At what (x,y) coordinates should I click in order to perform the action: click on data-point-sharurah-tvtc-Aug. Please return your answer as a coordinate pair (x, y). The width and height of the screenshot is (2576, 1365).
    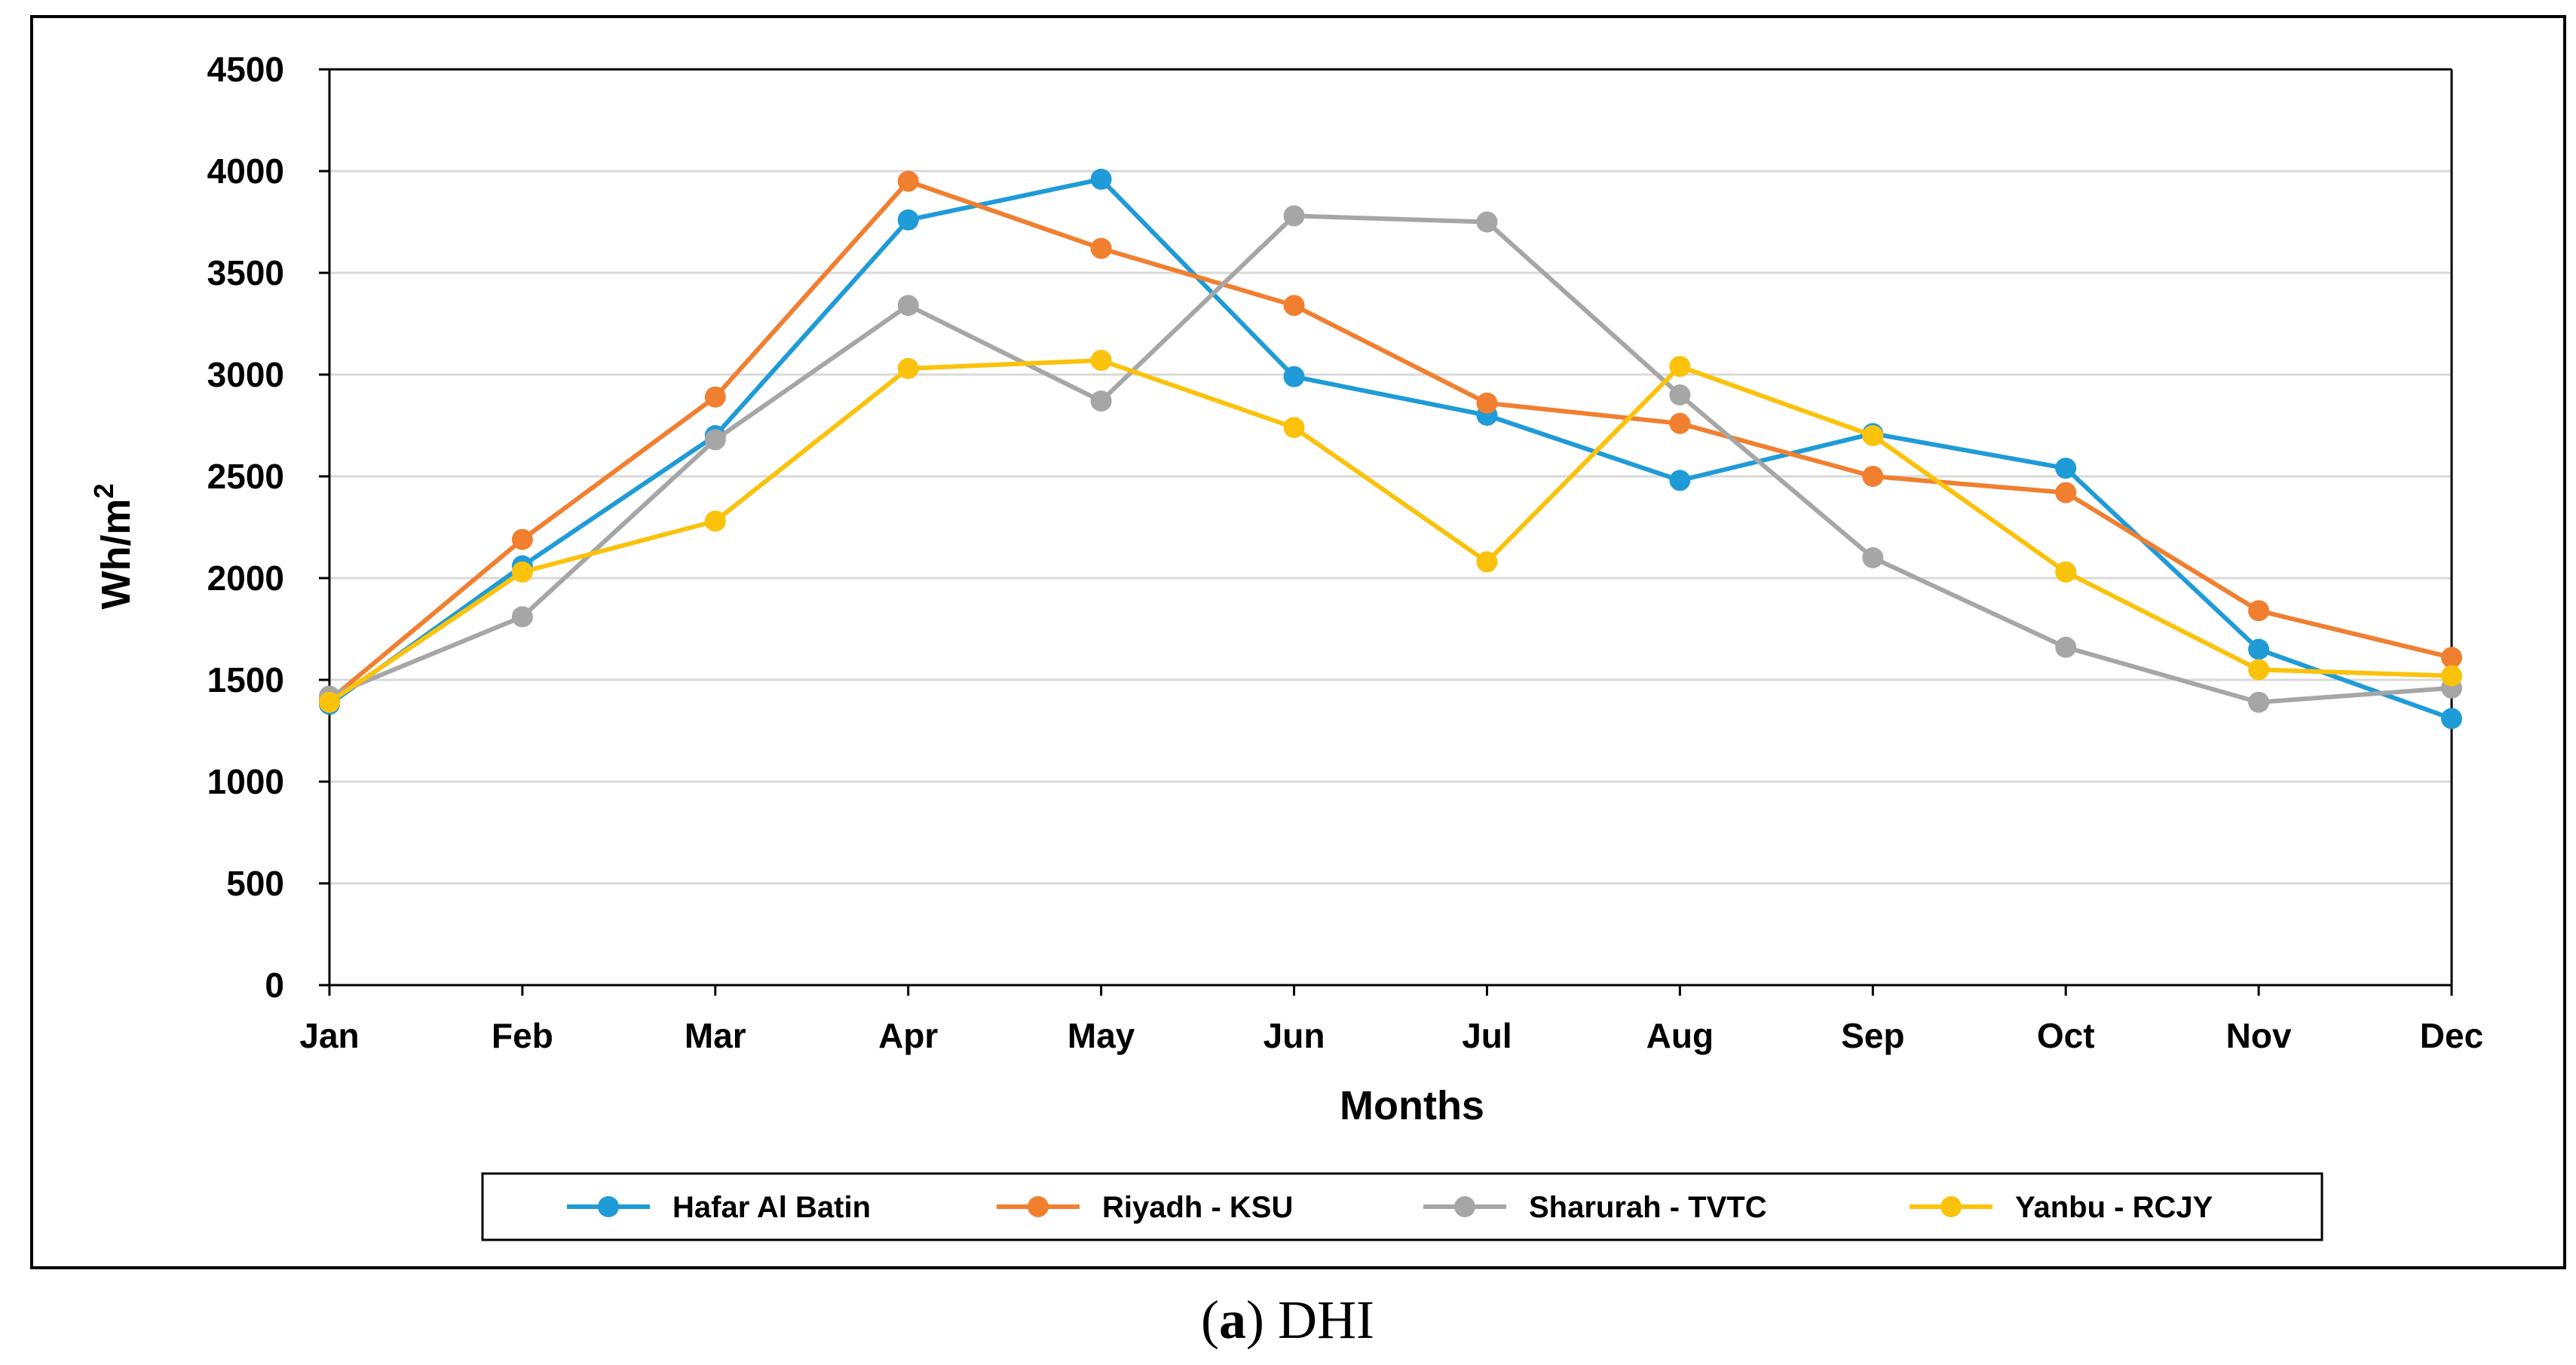
    Looking at the image, I should click on (1680, 395).